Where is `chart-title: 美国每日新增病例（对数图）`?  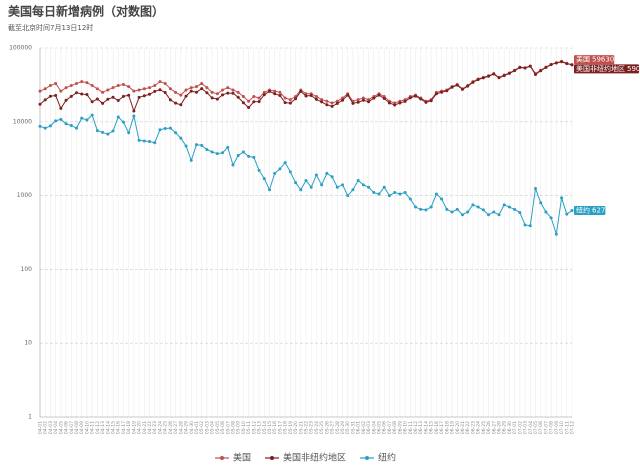 chart-title: 美国每日新增病例（对数图） is located at coordinates (86, 11).